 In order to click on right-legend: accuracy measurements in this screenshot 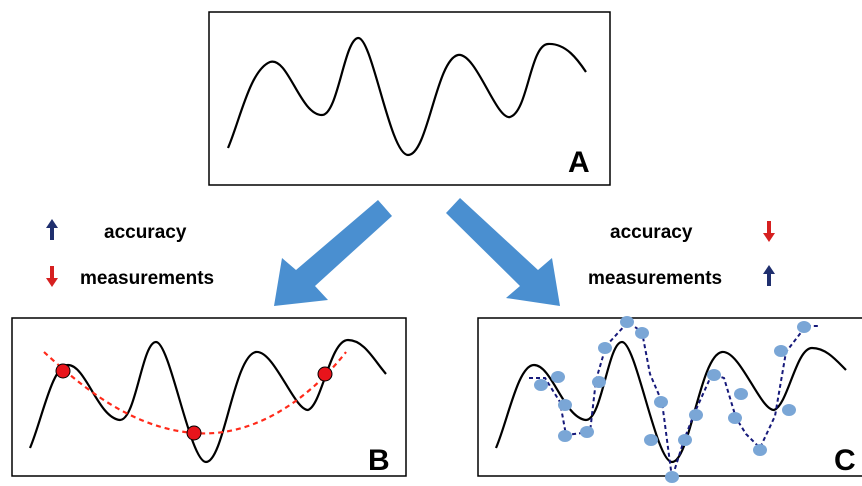, I will do `click(681, 255)`.